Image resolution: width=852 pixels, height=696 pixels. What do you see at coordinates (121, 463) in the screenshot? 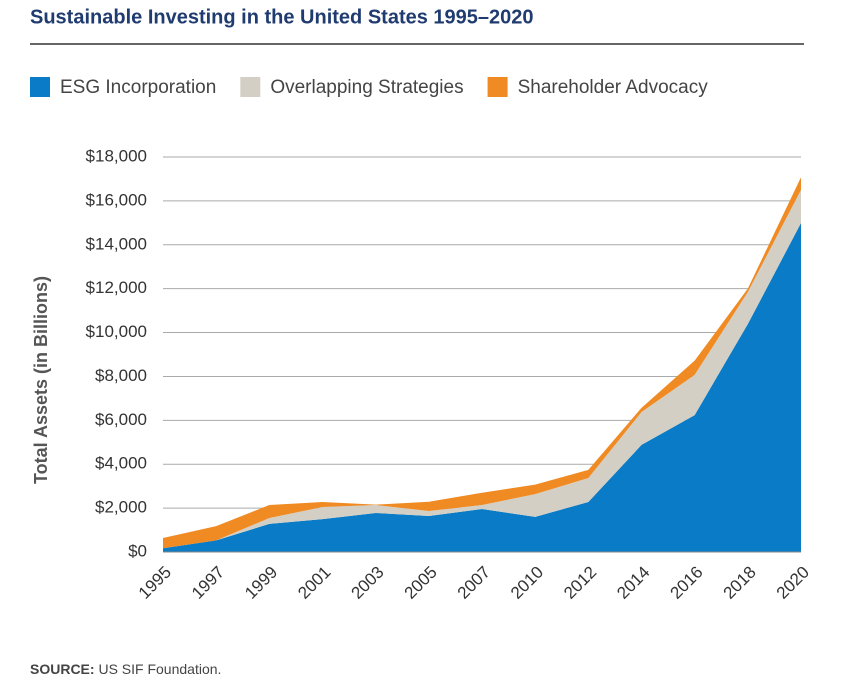
I see `y-tick-label: $4,000` at bounding box center [121, 463].